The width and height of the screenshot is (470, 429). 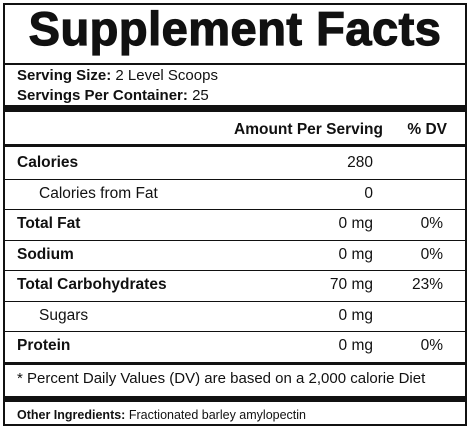 What do you see at coordinates (48, 162) in the screenshot?
I see `row-label: Calories` at bounding box center [48, 162].